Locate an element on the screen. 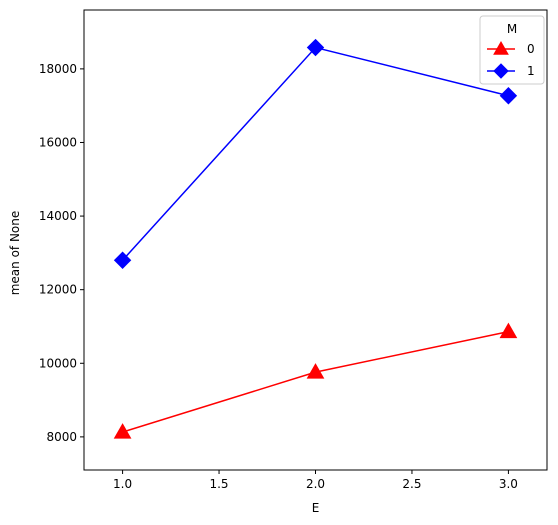  y-tick-label: 8000 is located at coordinates (61, 437).